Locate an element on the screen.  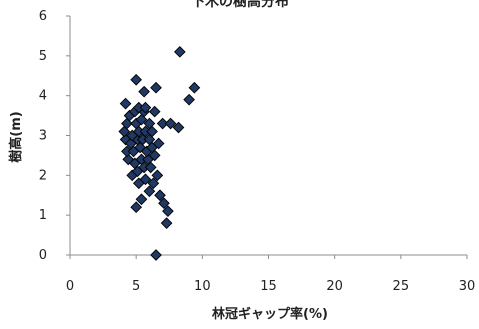
x-axis-ticks: 0 5 10 15 20 25 30 is located at coordinates (270, 274).